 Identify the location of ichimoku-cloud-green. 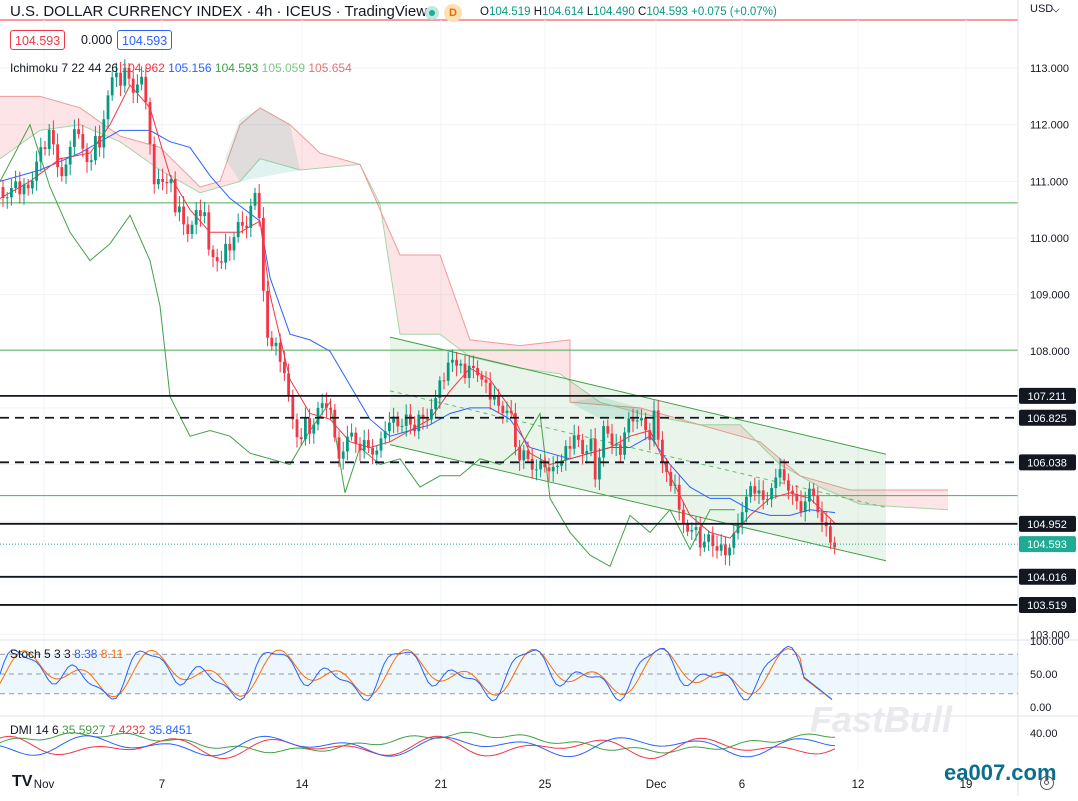
(262, 144).